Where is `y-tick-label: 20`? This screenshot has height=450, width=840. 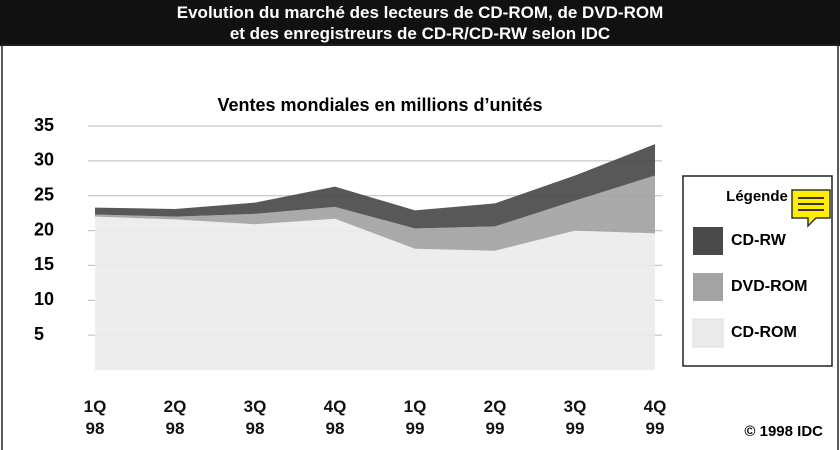
y-tick-label: 20 is located at coordinates (44, 229).